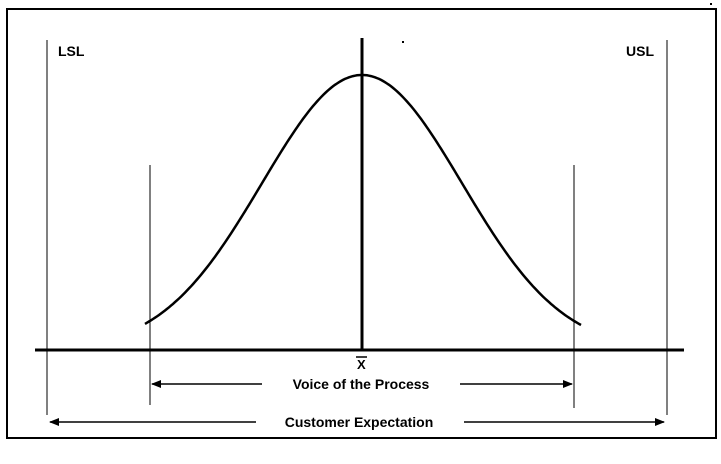  What do you see at coordinates (660, 422) in the screenshot?
I see `customer-expectation-arrowhead-right` at bounding box center [660, 422].